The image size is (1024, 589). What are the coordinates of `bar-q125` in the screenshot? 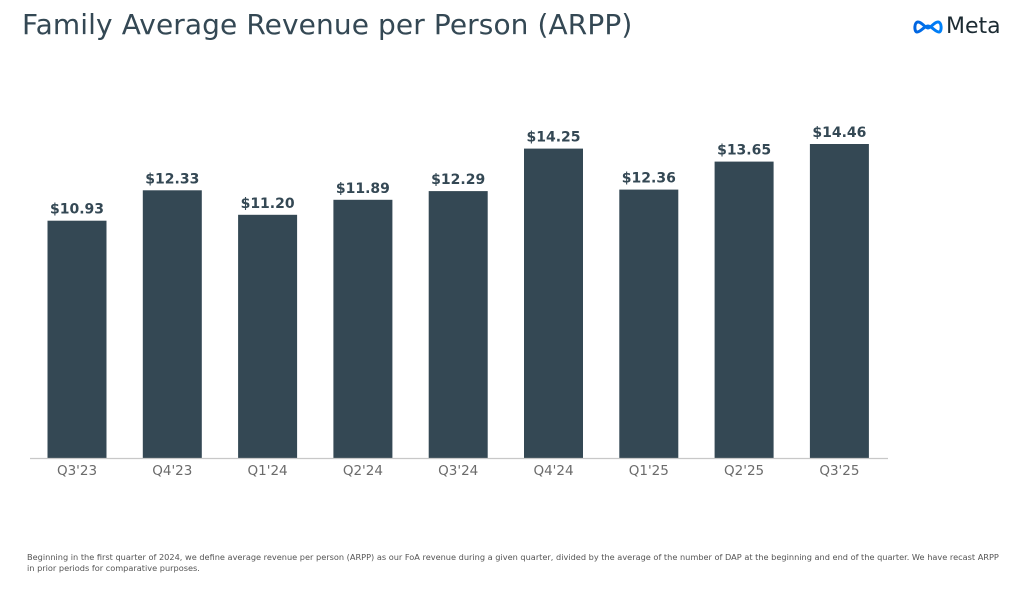 It's located at (649, 323).